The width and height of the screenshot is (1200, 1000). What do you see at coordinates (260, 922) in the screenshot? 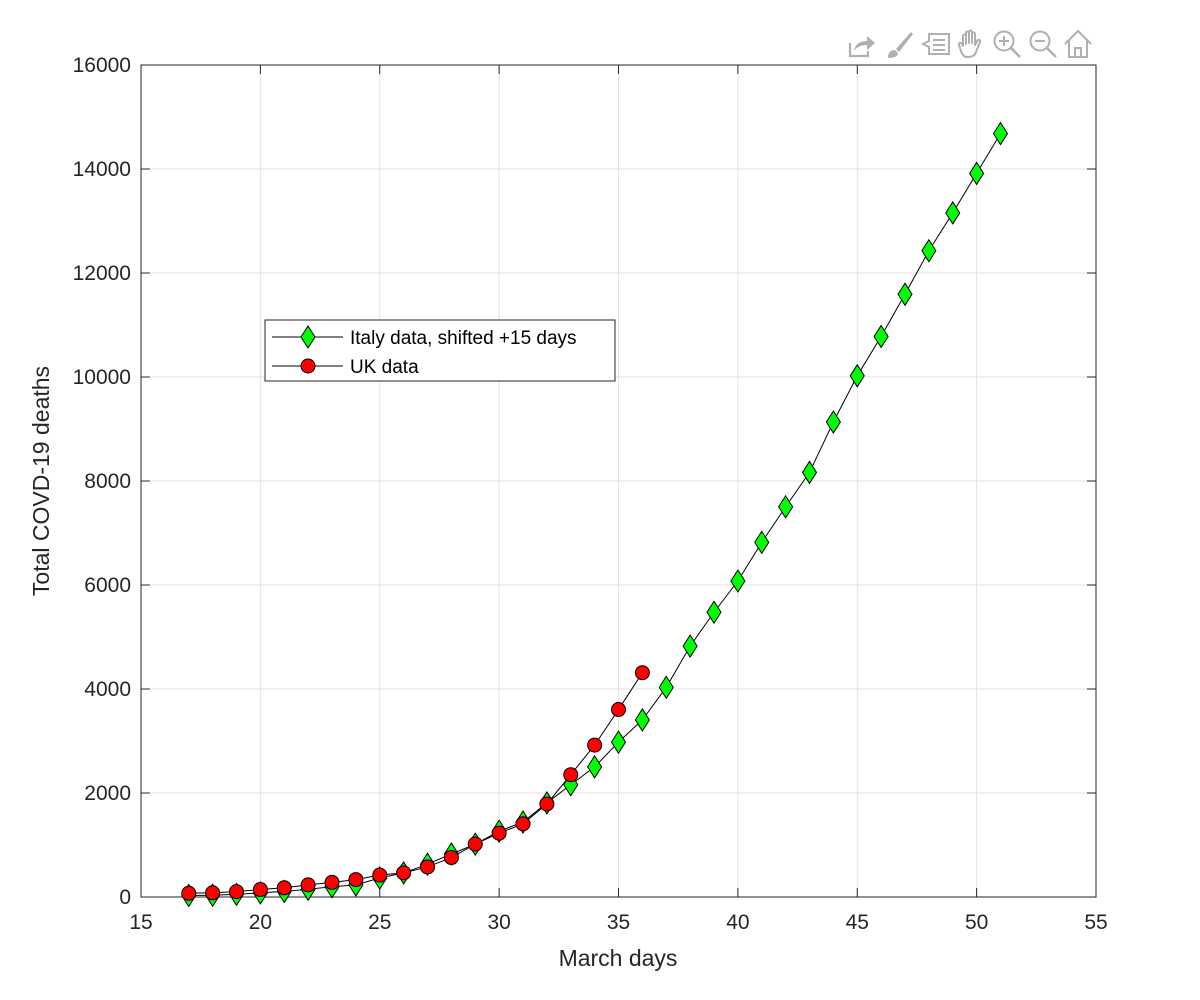
I see `x-tick-label: 20` at bounding box center [260, 922].